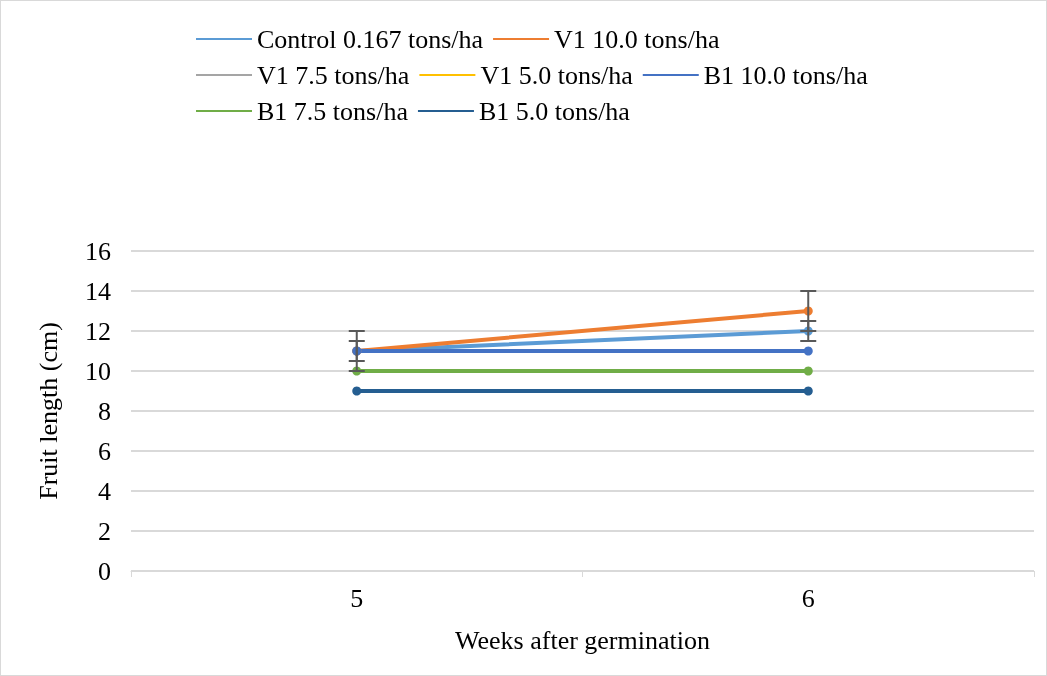  I want to click on x-tick-label: 5, so click(357, 598).